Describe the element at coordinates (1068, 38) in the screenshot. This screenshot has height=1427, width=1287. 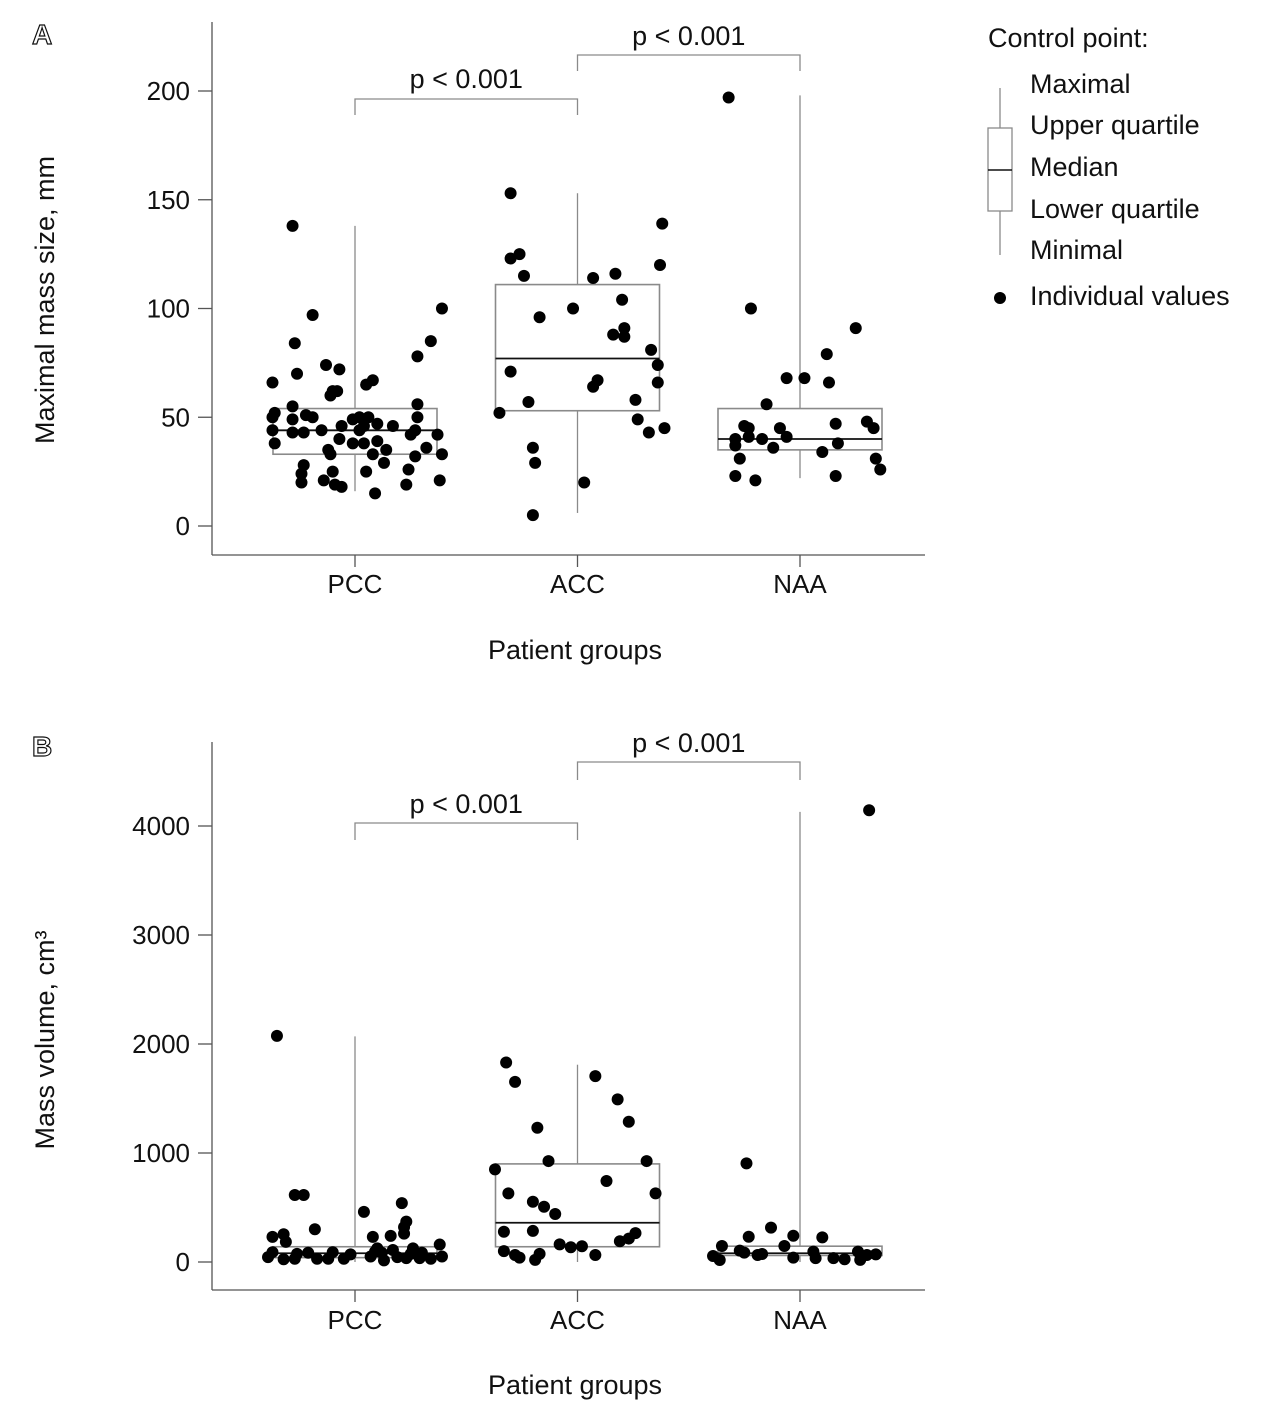
I see `legend-title: Control point:` at that location.